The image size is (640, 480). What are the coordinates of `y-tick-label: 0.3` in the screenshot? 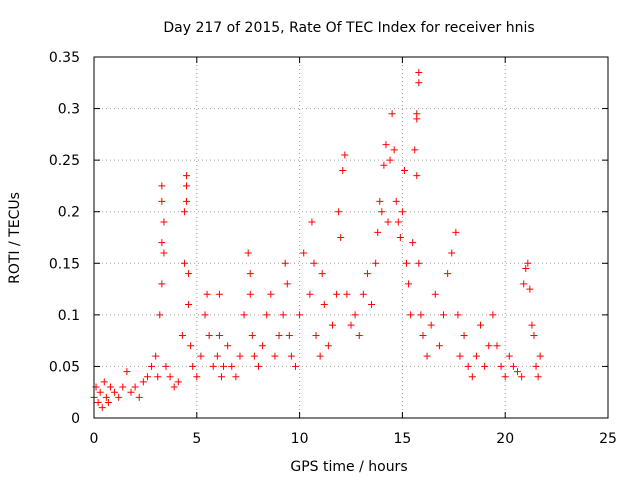 It's located at (69, 110).